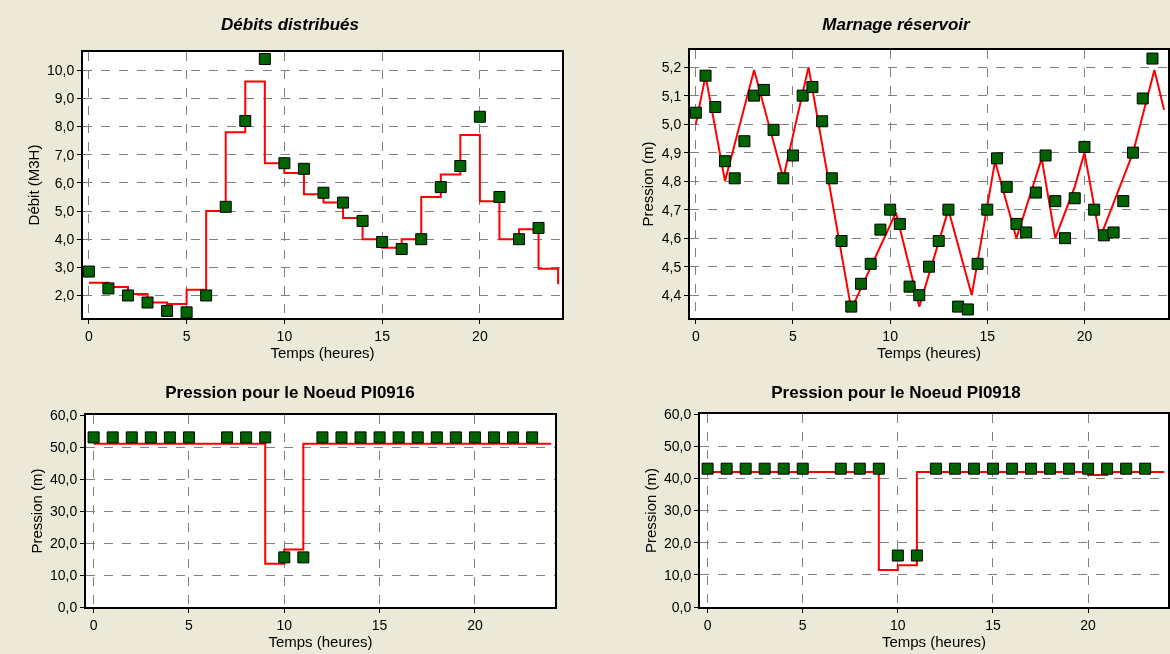 This screenshot has width=1170, height=654. I want to click on y-tick-label: 4,6, so click(671, 238).